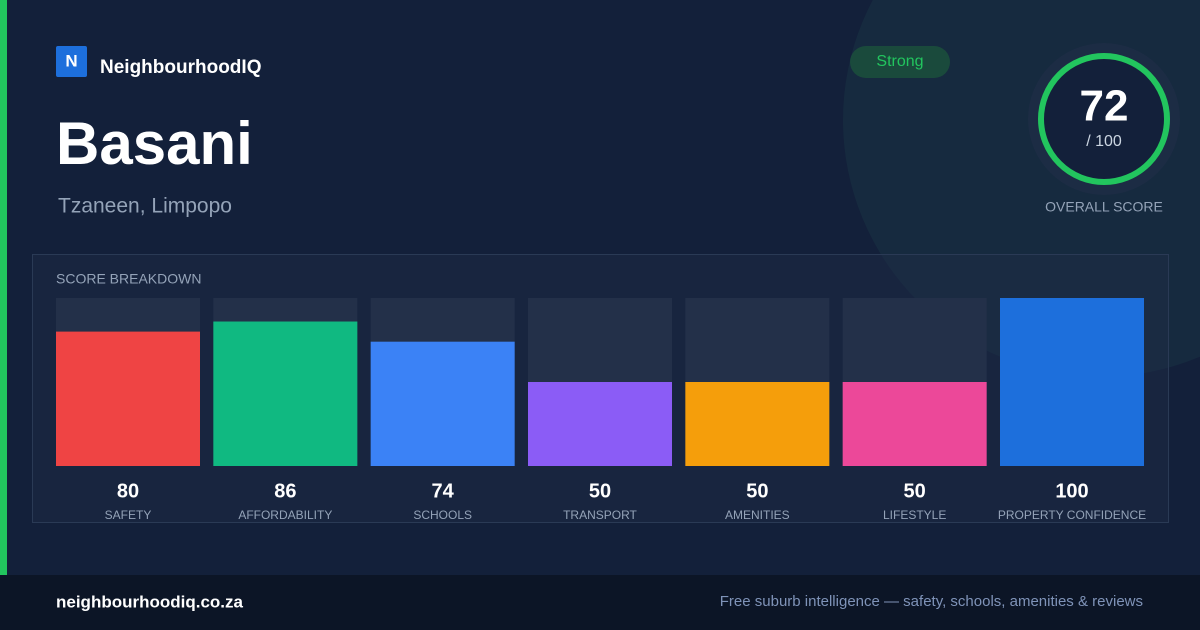 This screenshot has width=1200, height=630. I want to click on category-label: PROPERTY CONFIDENCE, so click(1072, 515).